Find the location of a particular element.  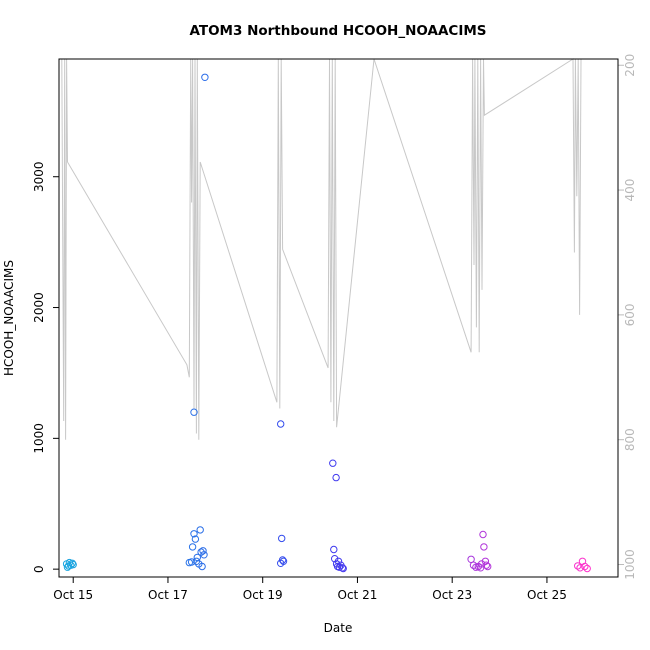

x-tick-label: Oct 19 is located at coordinates (263, 595).